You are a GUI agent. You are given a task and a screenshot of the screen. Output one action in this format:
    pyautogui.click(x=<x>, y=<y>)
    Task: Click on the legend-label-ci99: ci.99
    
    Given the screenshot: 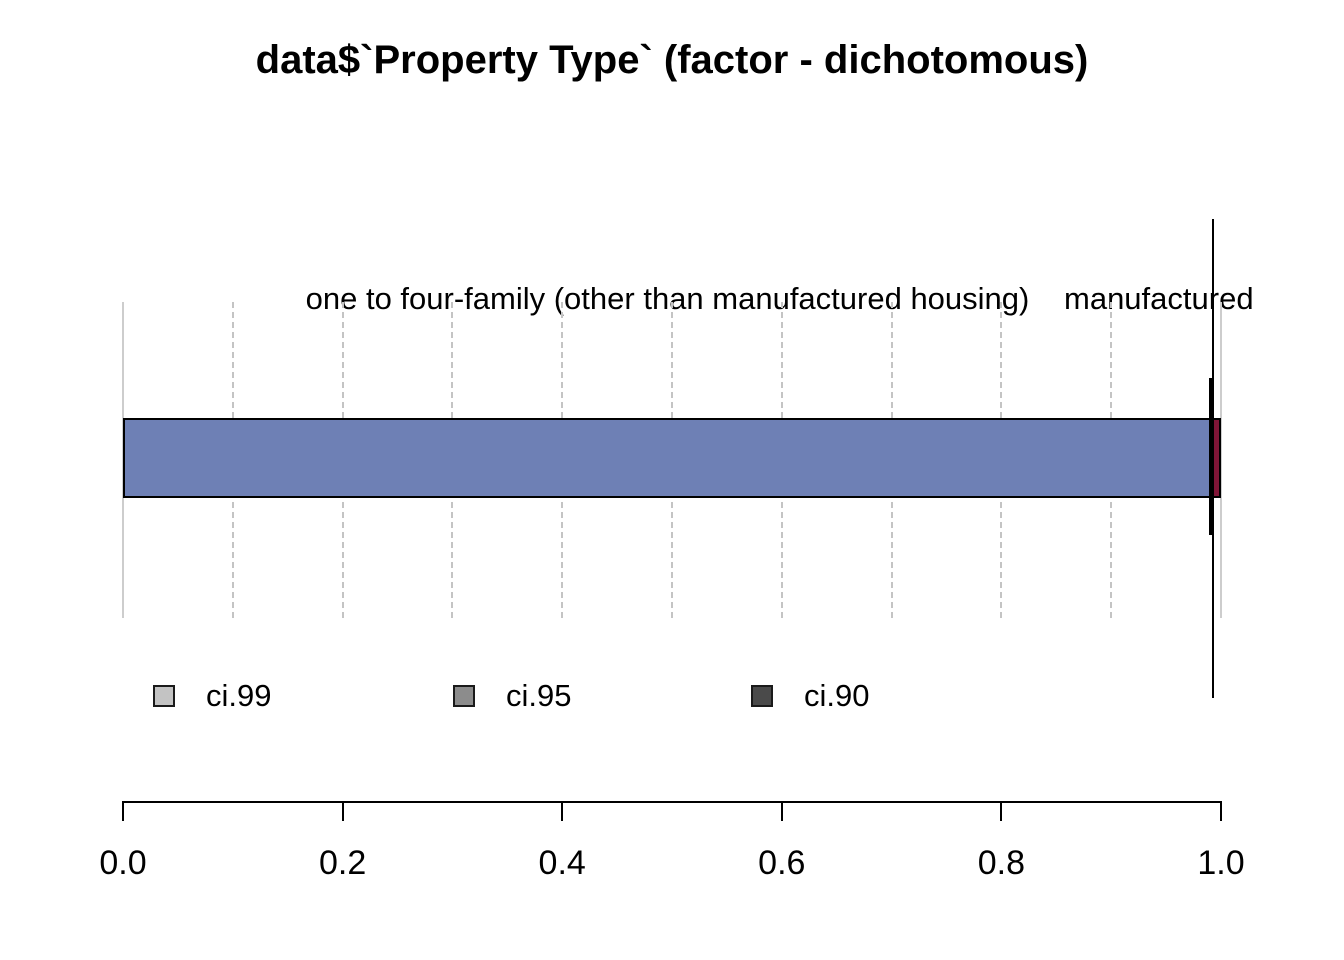 What is the action you would take?
    pyautogui.click(x=239, y=695)
    